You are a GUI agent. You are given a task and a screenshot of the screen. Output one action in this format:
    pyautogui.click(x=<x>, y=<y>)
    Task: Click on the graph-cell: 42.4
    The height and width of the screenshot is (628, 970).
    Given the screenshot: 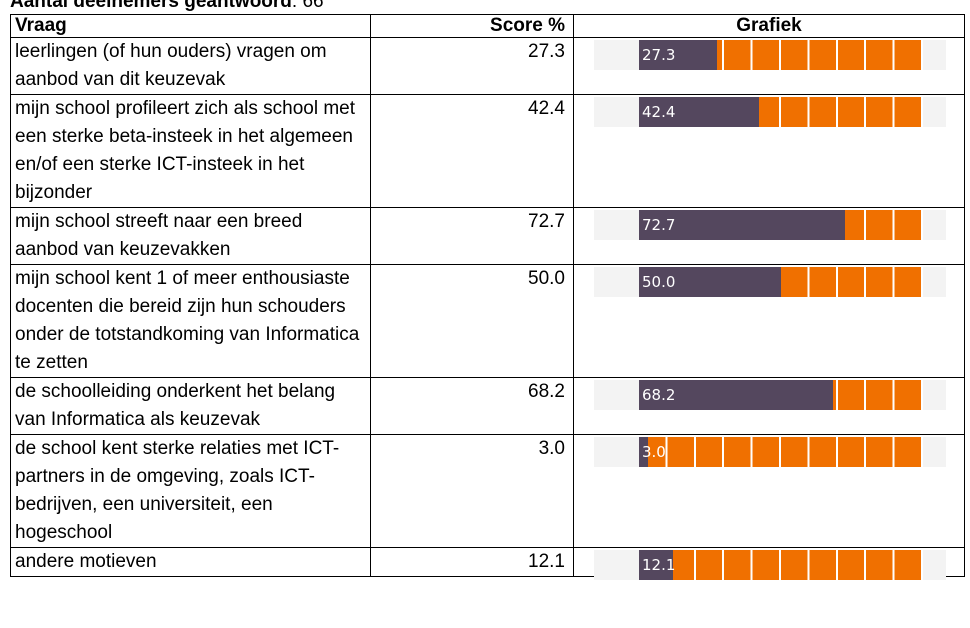 What is the action you would take?
    pyautogui.click(x=769, y=151)
    